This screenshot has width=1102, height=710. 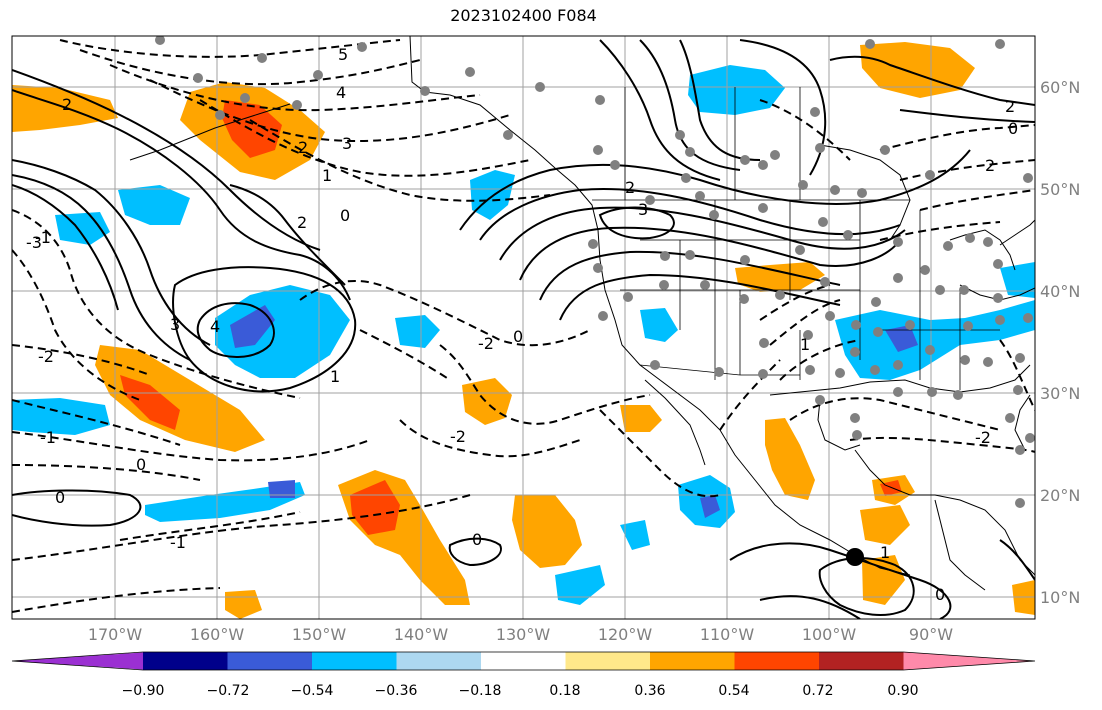 What do you see at coordinates (649, 691) in the screenshot?
I see `colorbar-tick-label: 0.36` at bounding box center [649, 691].